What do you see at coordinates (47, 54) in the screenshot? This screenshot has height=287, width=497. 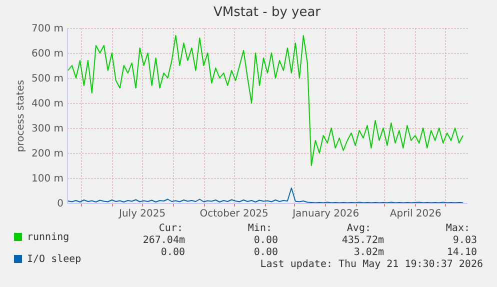 I see `y-tick-label: 600 m` at bounding box center [47, 54].